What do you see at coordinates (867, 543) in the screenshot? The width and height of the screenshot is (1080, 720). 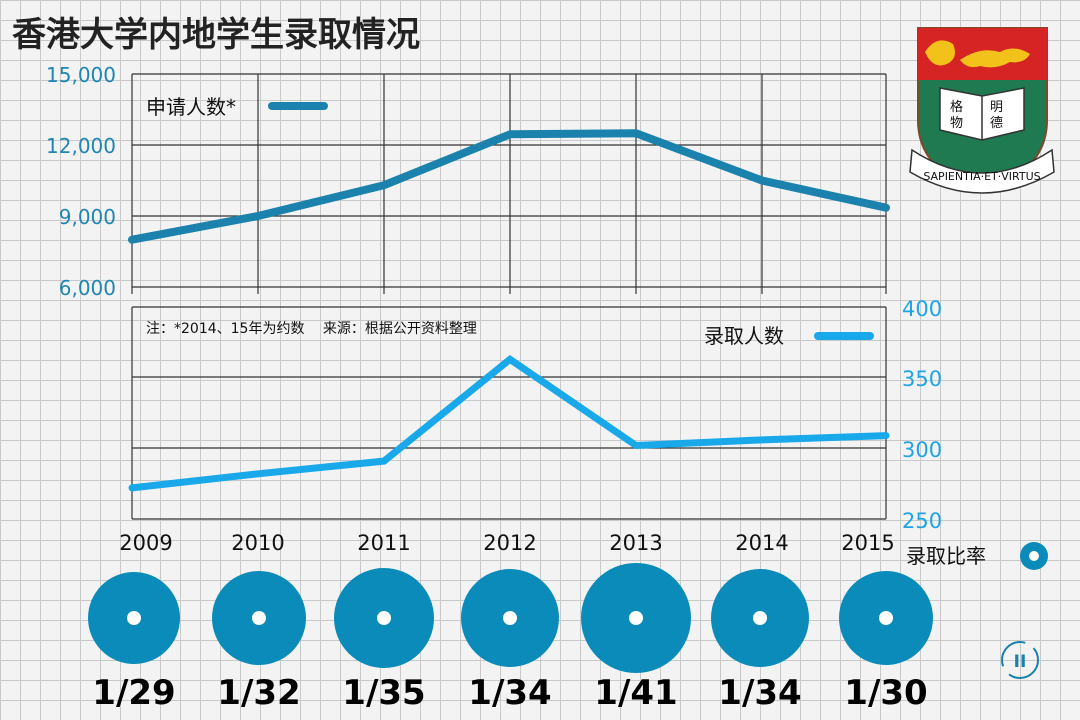 I see `xtick-label: 2015` at bounding box center [867, 543].